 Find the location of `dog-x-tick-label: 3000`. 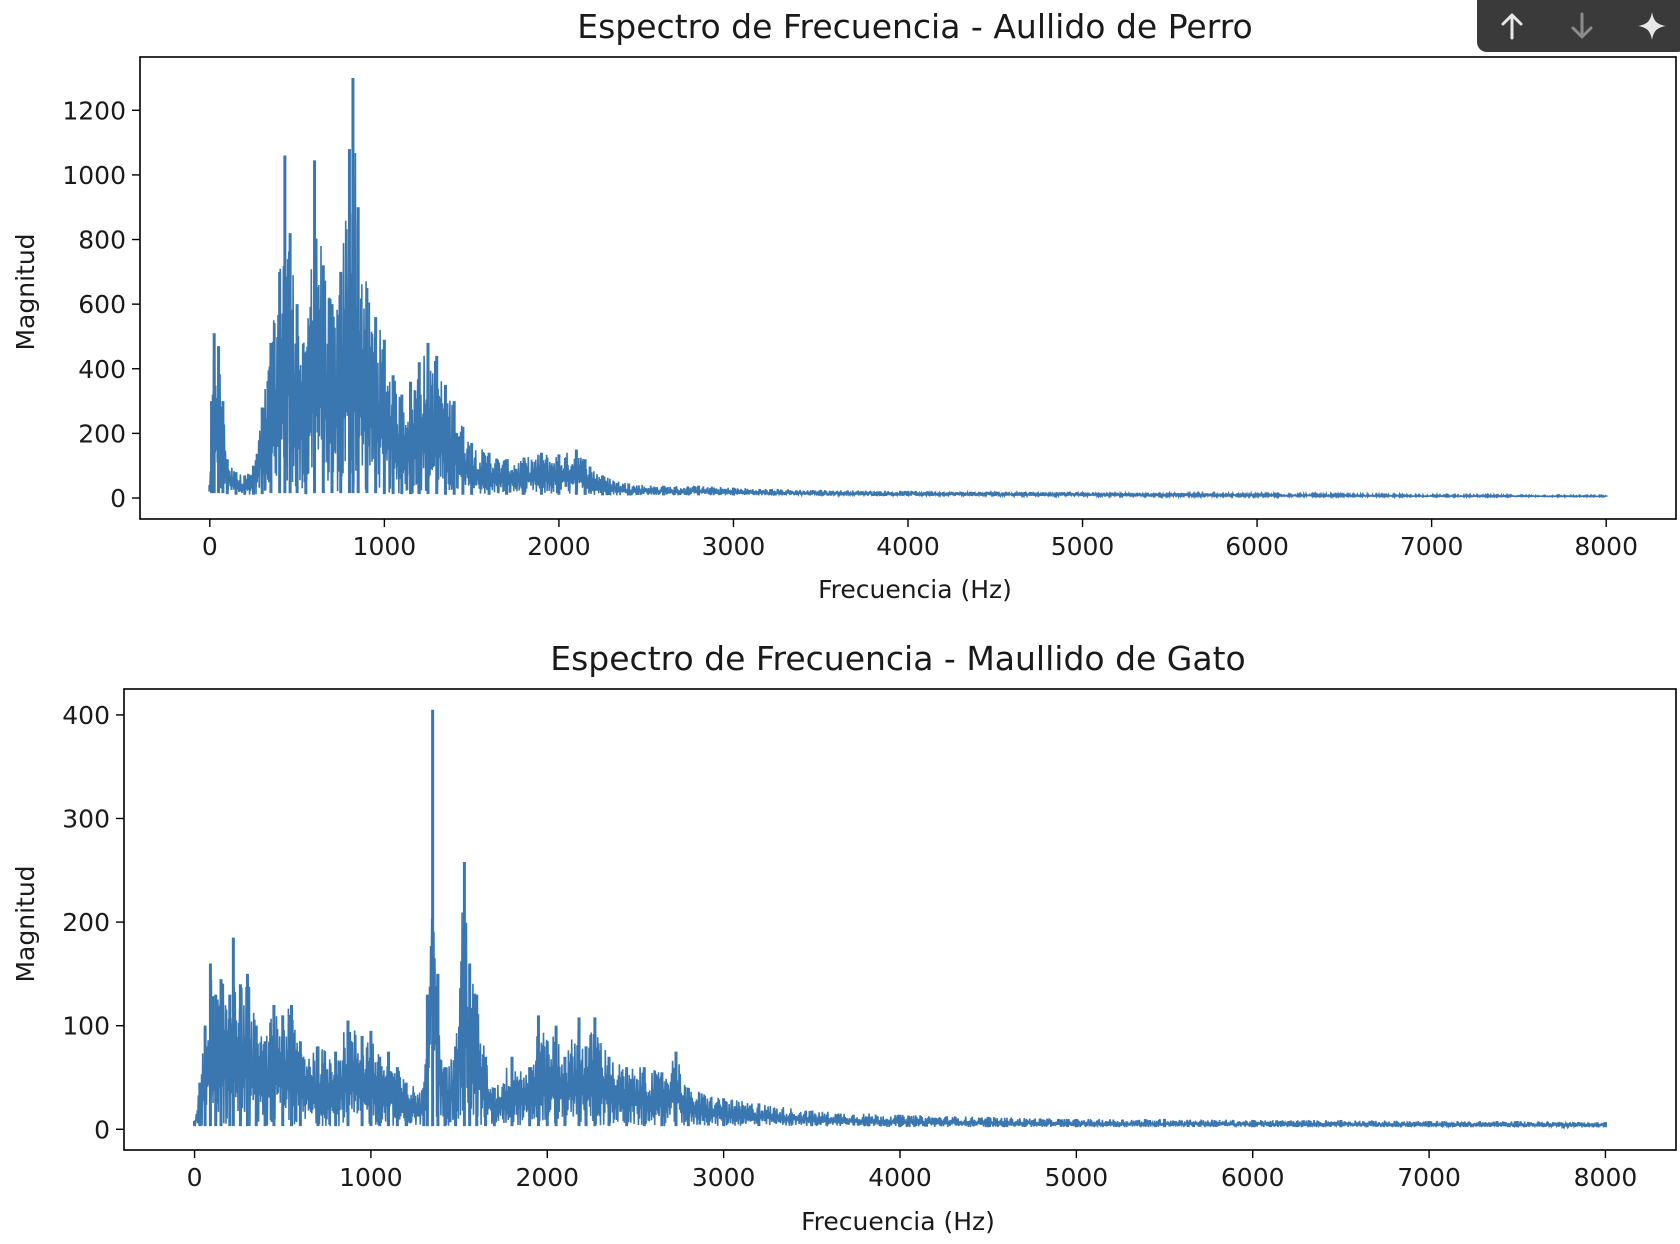

dog-x-tick-label: 3000 is located at coordinates (734, 546).